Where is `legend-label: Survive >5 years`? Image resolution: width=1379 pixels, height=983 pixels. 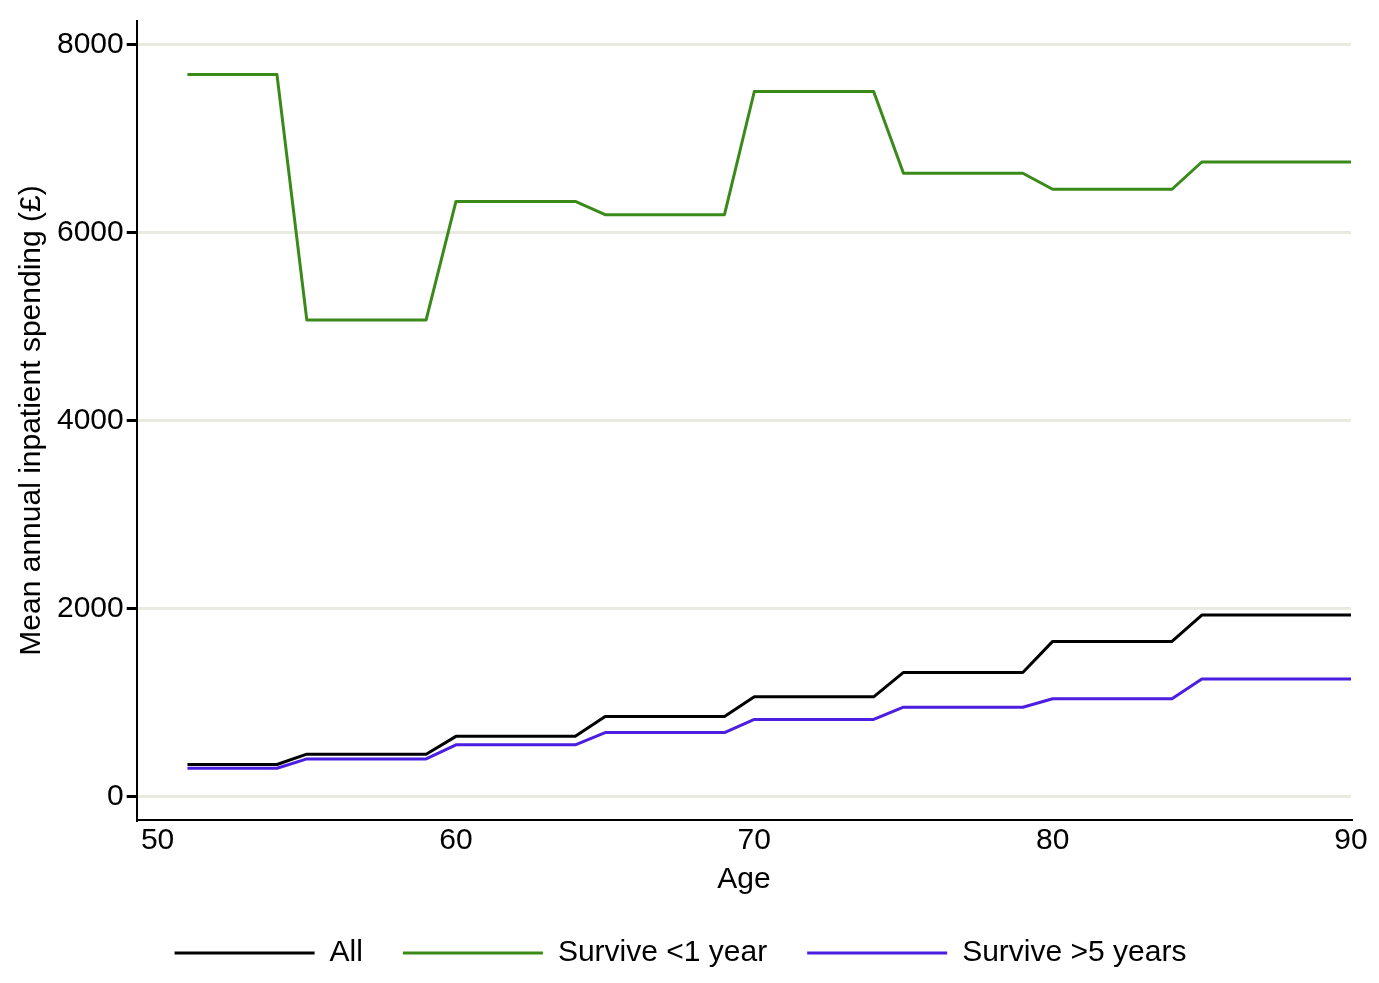 legend-label: Survive >5 years is located at coordinates (1074, 951).